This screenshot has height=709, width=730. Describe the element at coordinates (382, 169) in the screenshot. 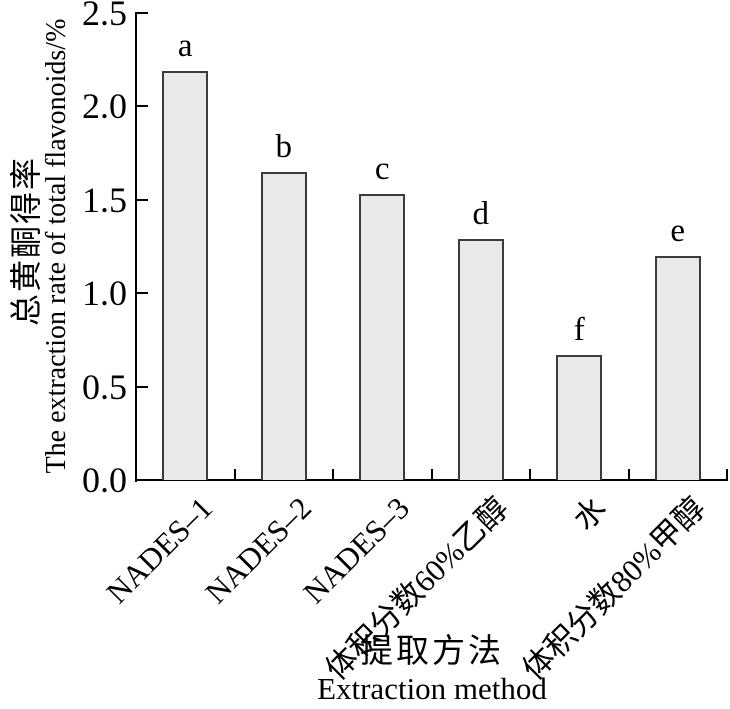

I see `bar-letter: c` at that location.